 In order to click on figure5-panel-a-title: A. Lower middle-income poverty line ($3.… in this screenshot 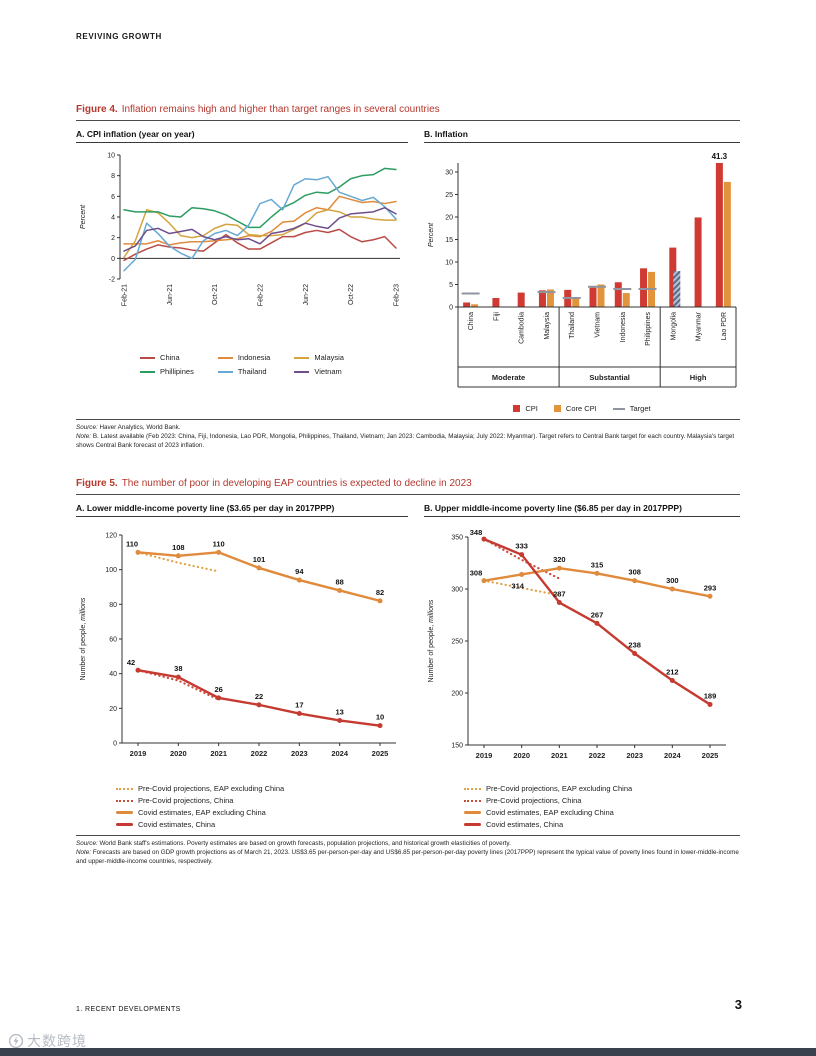, I will do `click(242, 510)`.